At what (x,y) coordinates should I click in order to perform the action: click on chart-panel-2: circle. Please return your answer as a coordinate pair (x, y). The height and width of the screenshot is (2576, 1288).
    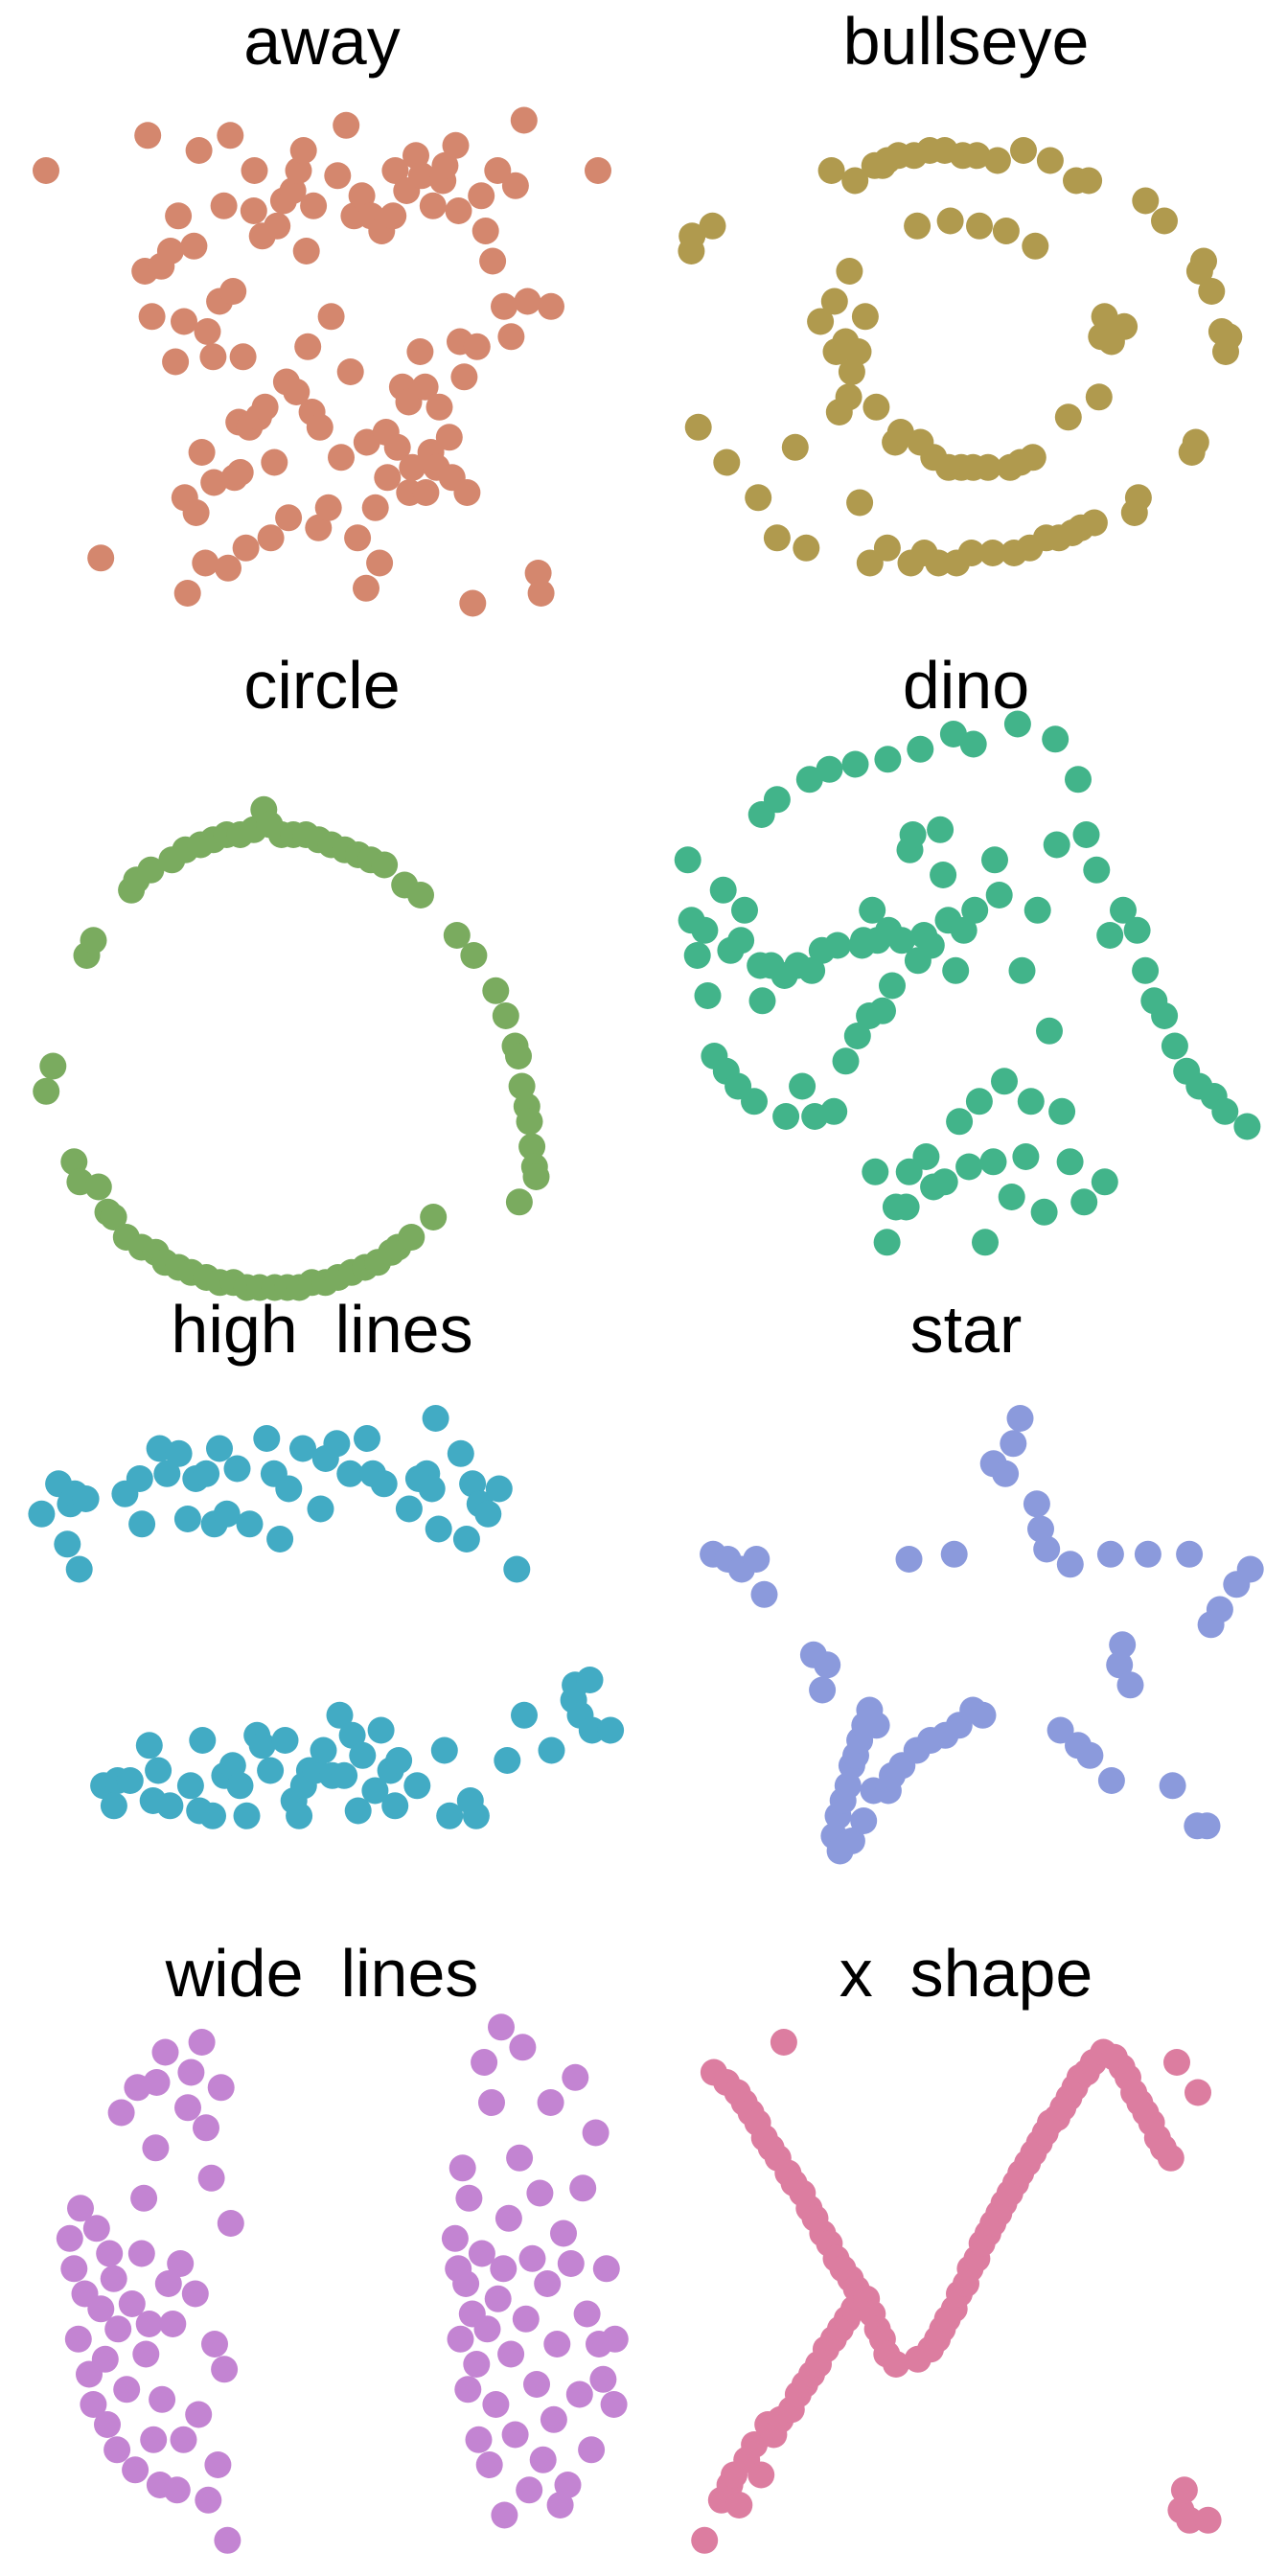
    Looking at the image, I should click on (322, 972).